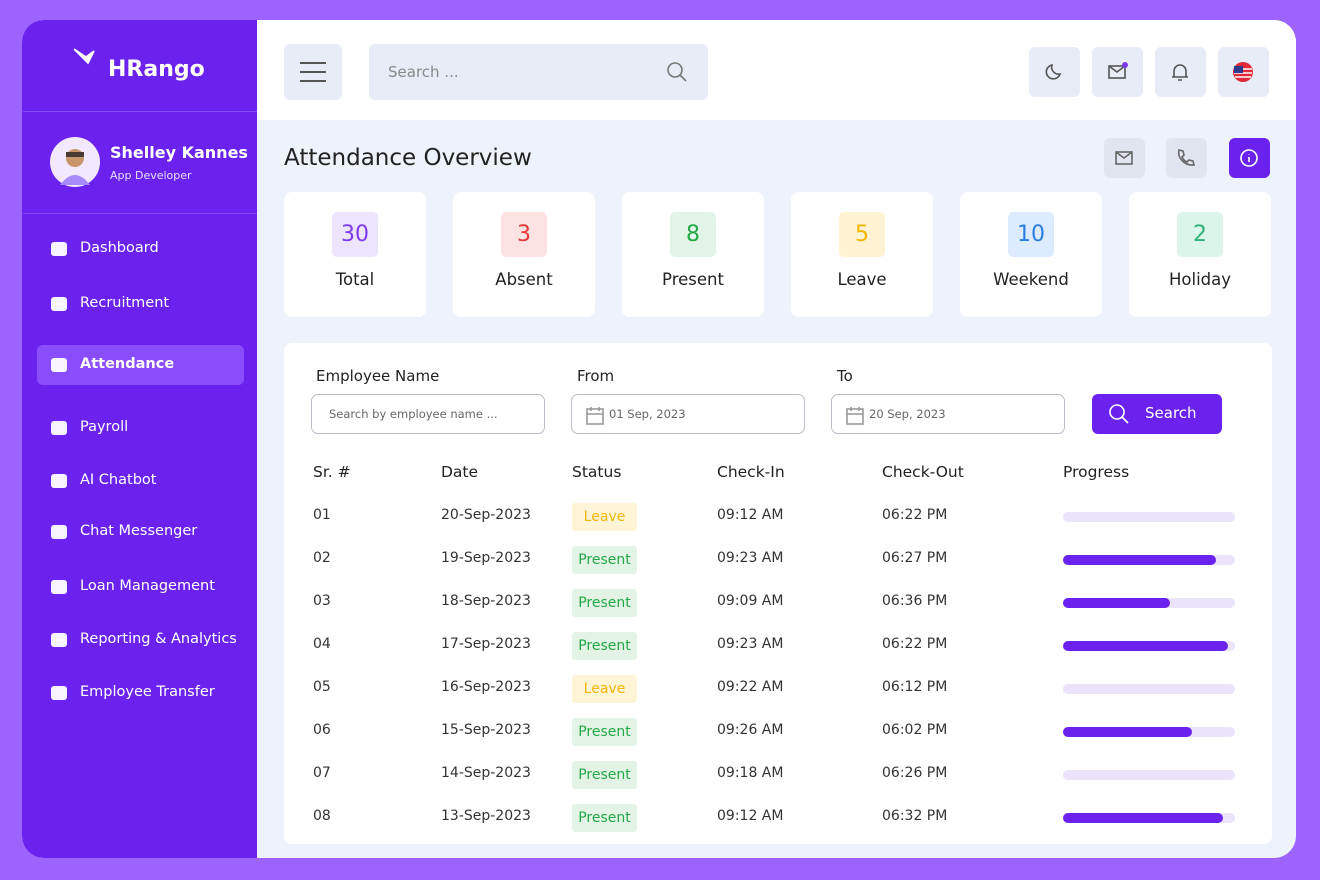 The image size is (1320, 880). I want to click on search-icon, so click(677, 74).